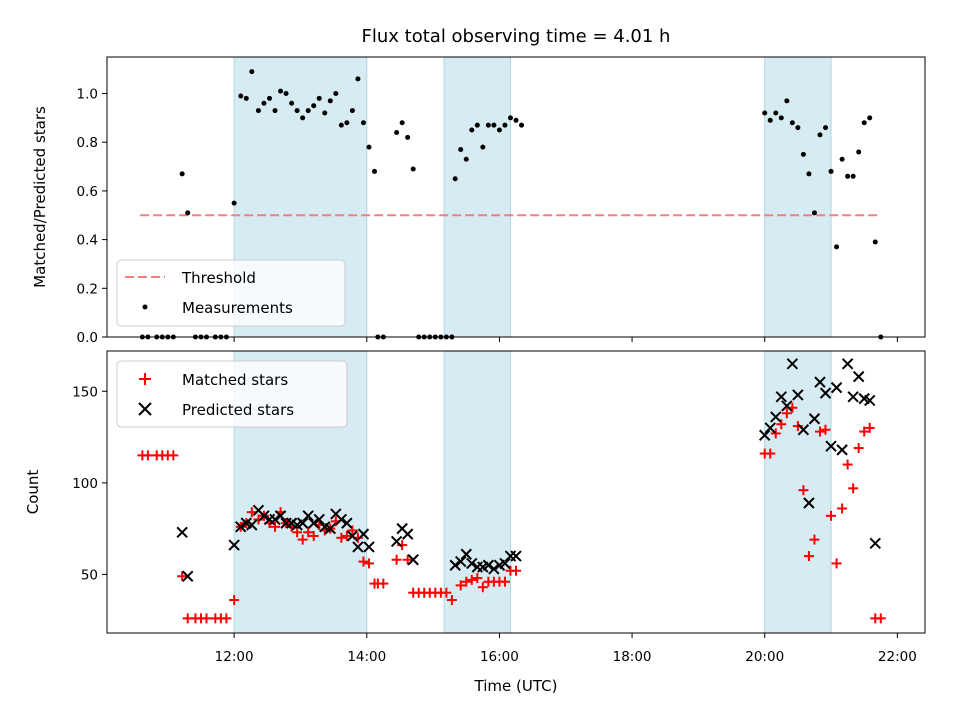  I want to click on top-y-axis-label: Matched/Predicted stars, so click(40, 197).